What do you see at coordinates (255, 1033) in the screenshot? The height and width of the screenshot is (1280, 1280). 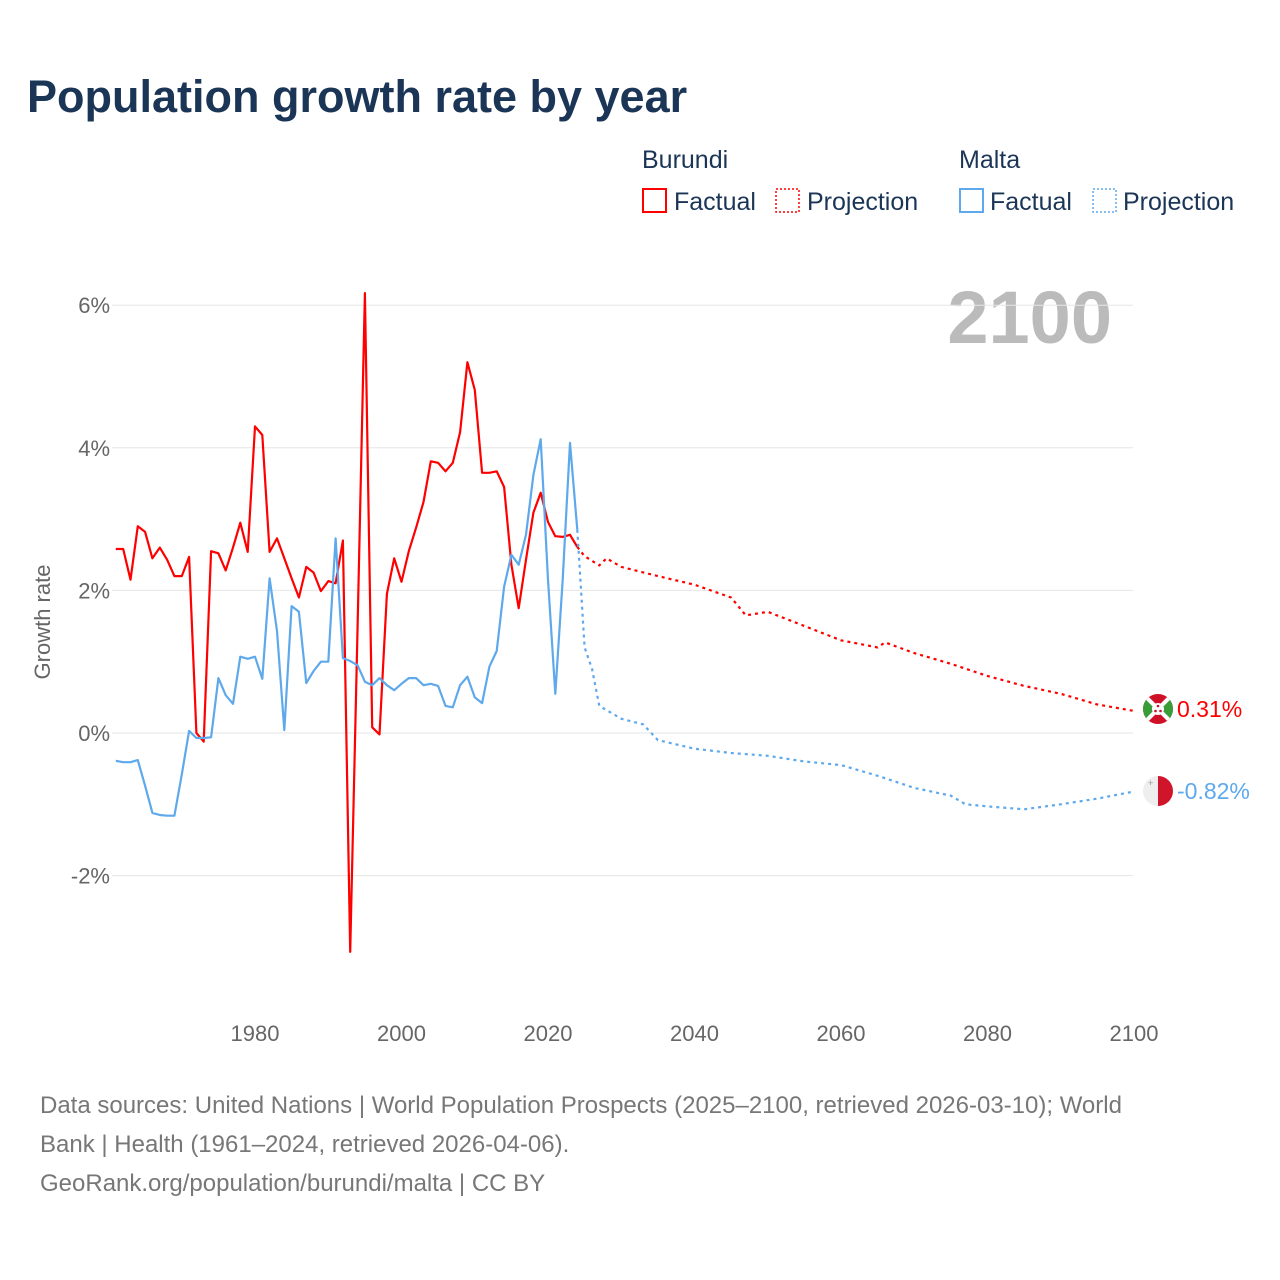 I see `x-tick-label: 1980` at bounding box center [255, 1033].